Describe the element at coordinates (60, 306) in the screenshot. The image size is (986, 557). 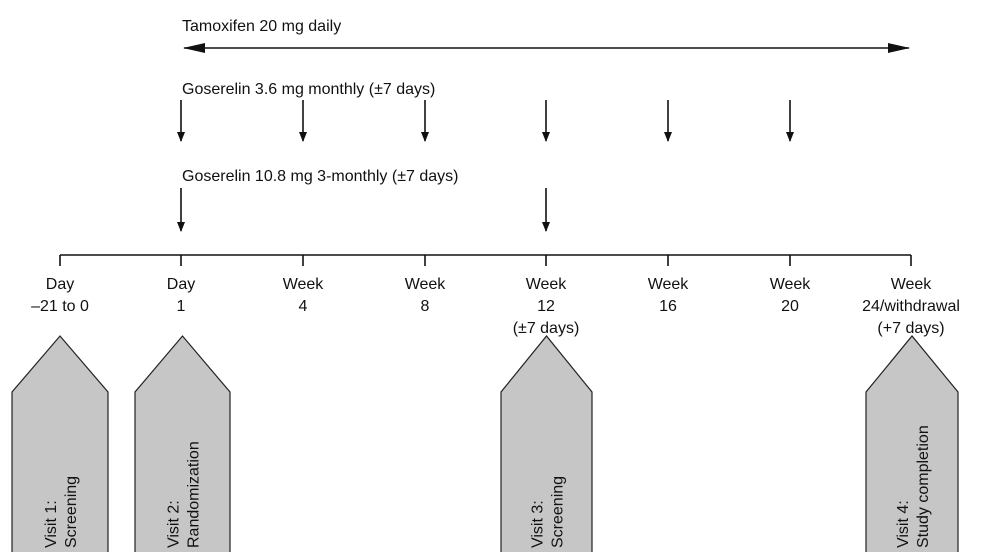
I see `timepoint-label: –21 to 0` at that location.